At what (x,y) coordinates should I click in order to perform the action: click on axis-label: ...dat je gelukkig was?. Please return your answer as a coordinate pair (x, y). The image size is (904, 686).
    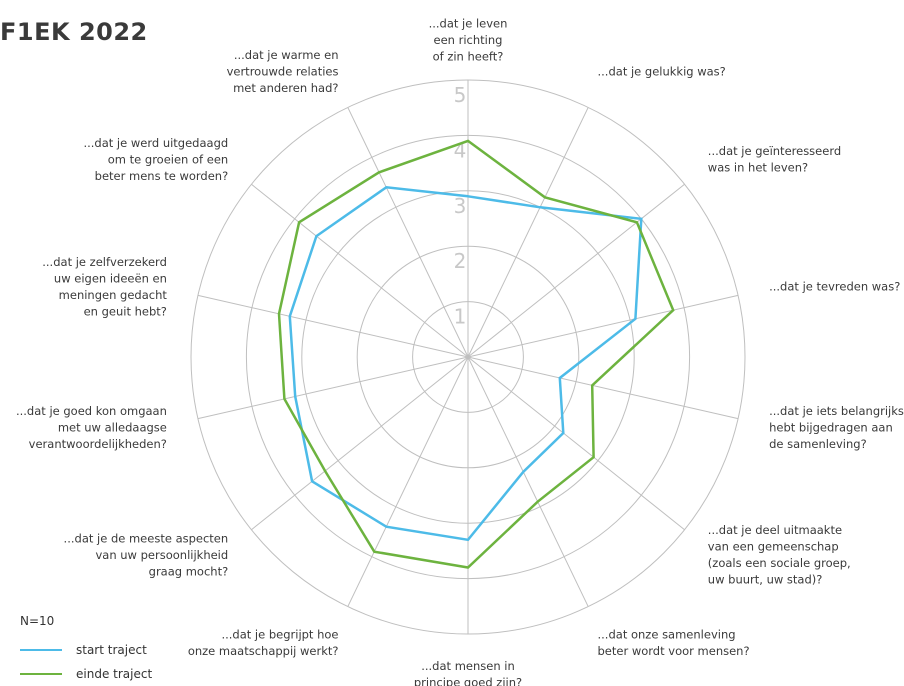
    Looking at the image, I should click on (662, 72).